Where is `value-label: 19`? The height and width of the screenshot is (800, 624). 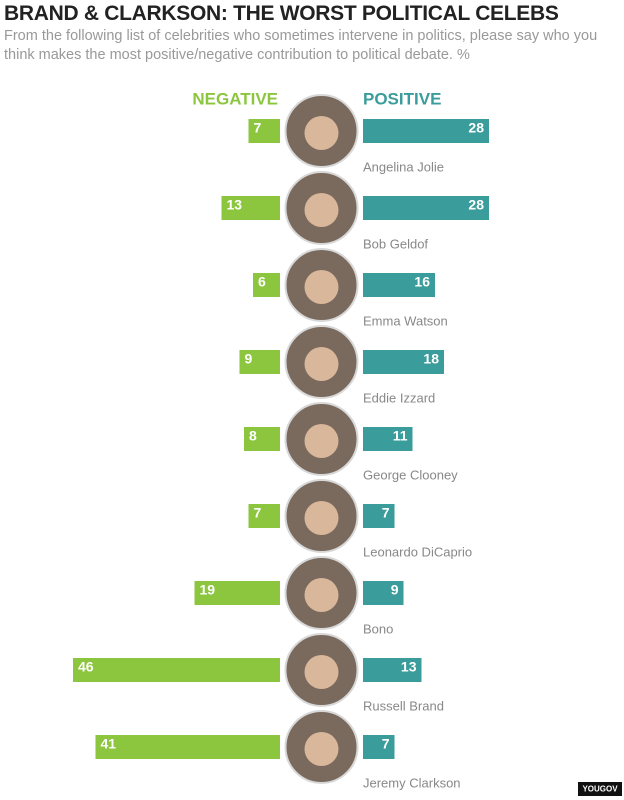 value-label: 19 is located at coordinates (208, 590).